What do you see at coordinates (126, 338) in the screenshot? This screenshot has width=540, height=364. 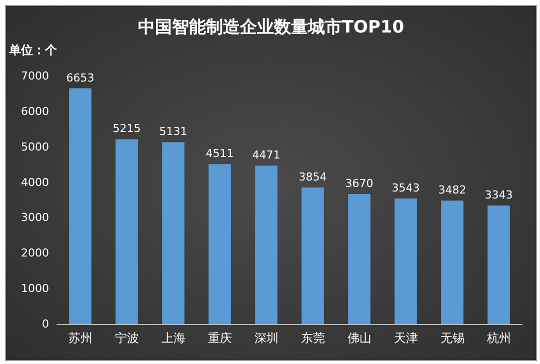 I see `x-tick-label: 宁波` at bounding box center [126, 338].